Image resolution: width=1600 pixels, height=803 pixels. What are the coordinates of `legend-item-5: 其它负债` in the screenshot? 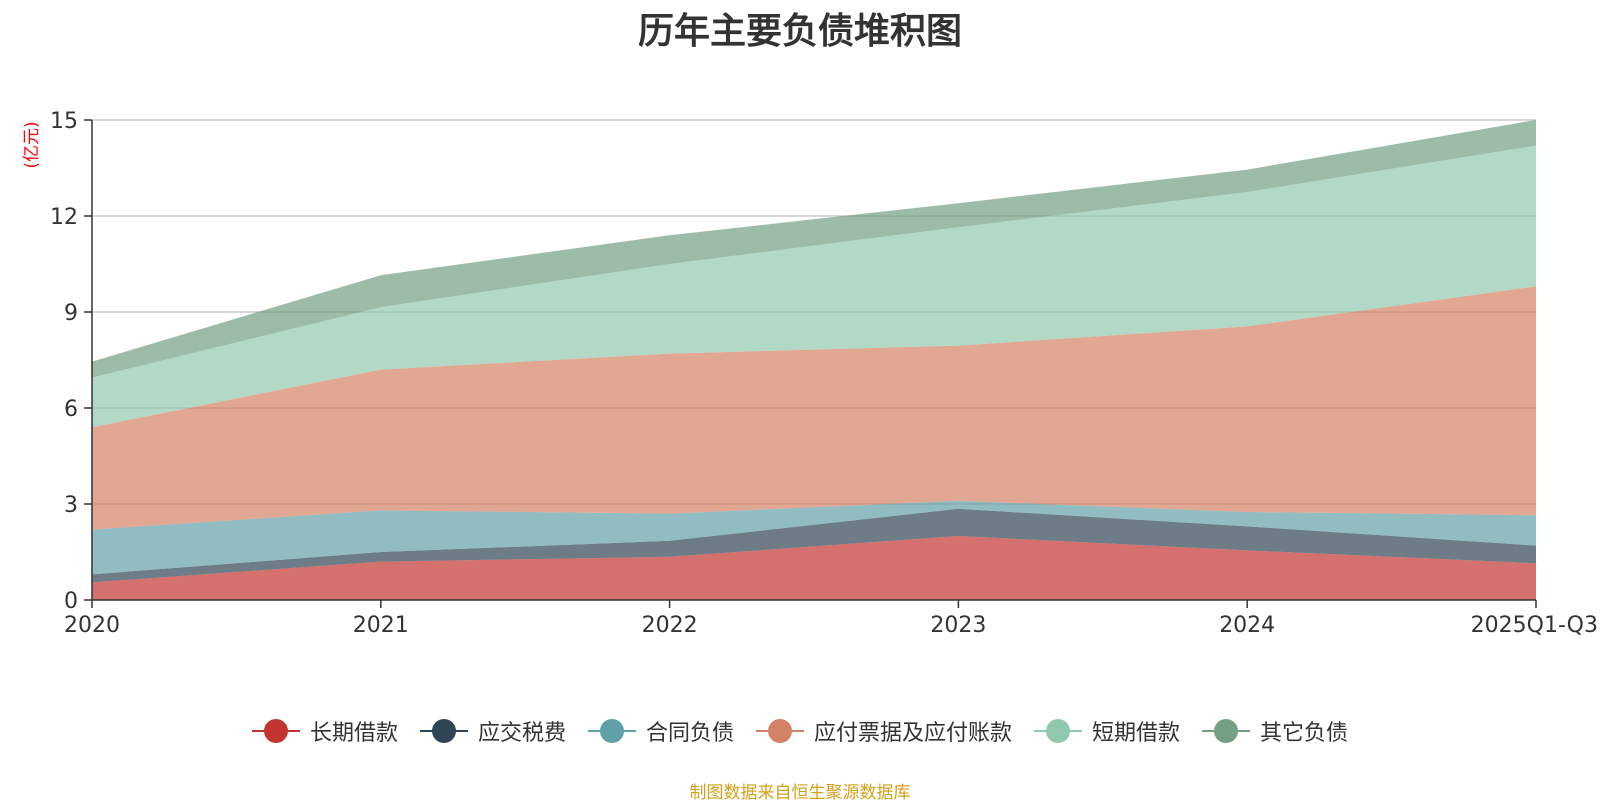 It's located at (1275, 731).